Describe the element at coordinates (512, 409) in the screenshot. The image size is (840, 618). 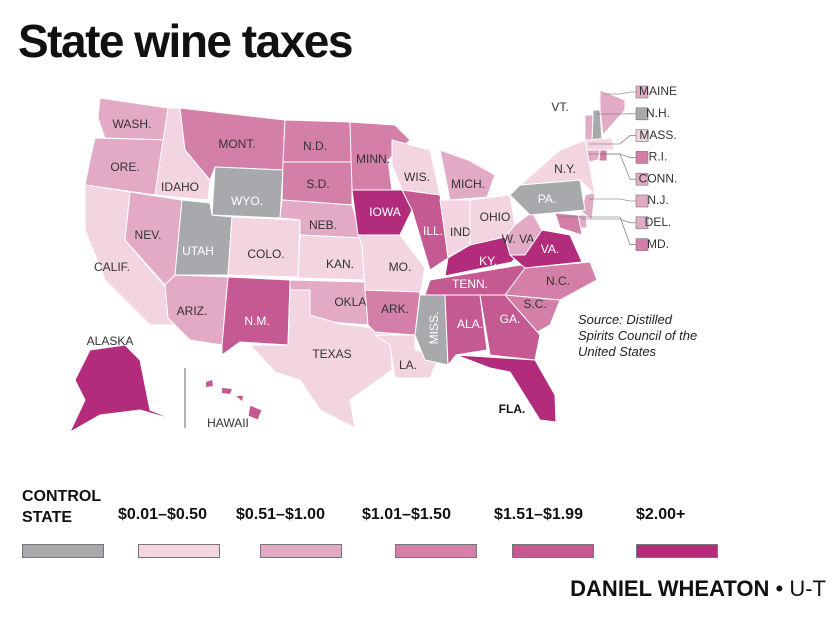
I see `state-label: FLA.` at that location.